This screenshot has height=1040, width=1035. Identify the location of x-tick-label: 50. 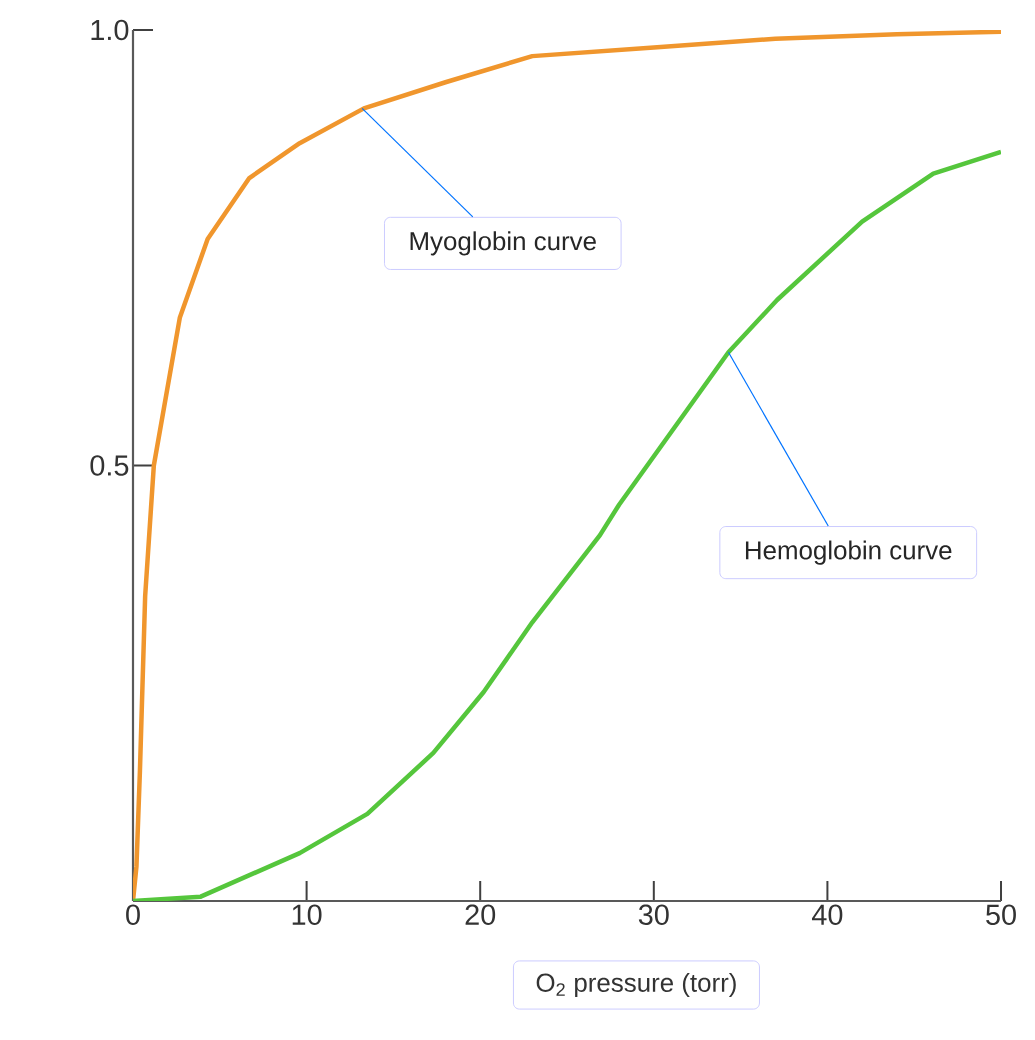
(1001, 914).